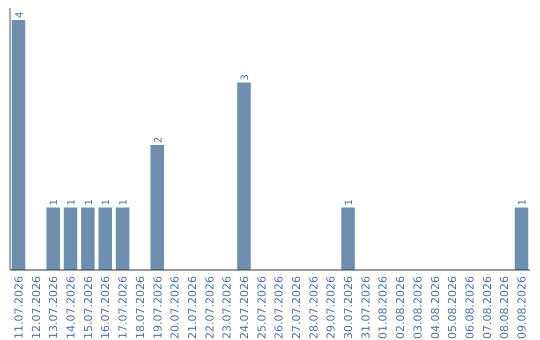 Image resolution: width=540 pixels, height=340 pixels. I want to click on data-label: 3, so click(245, 77).